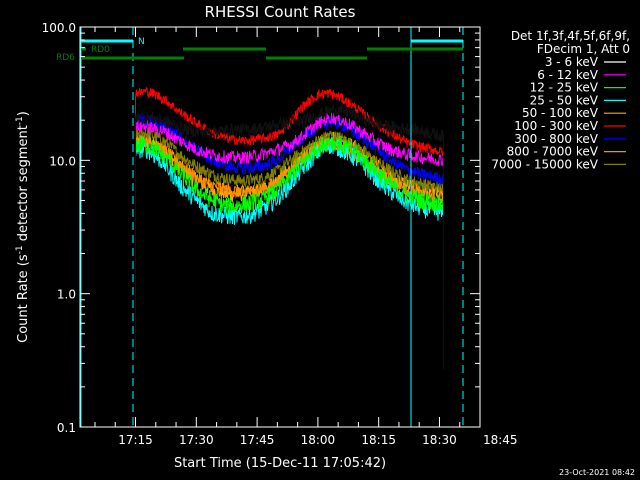  Describe the element at coordinates (500, 440) in the screenshot. I see `x-tick-label: 18:45` at that location.